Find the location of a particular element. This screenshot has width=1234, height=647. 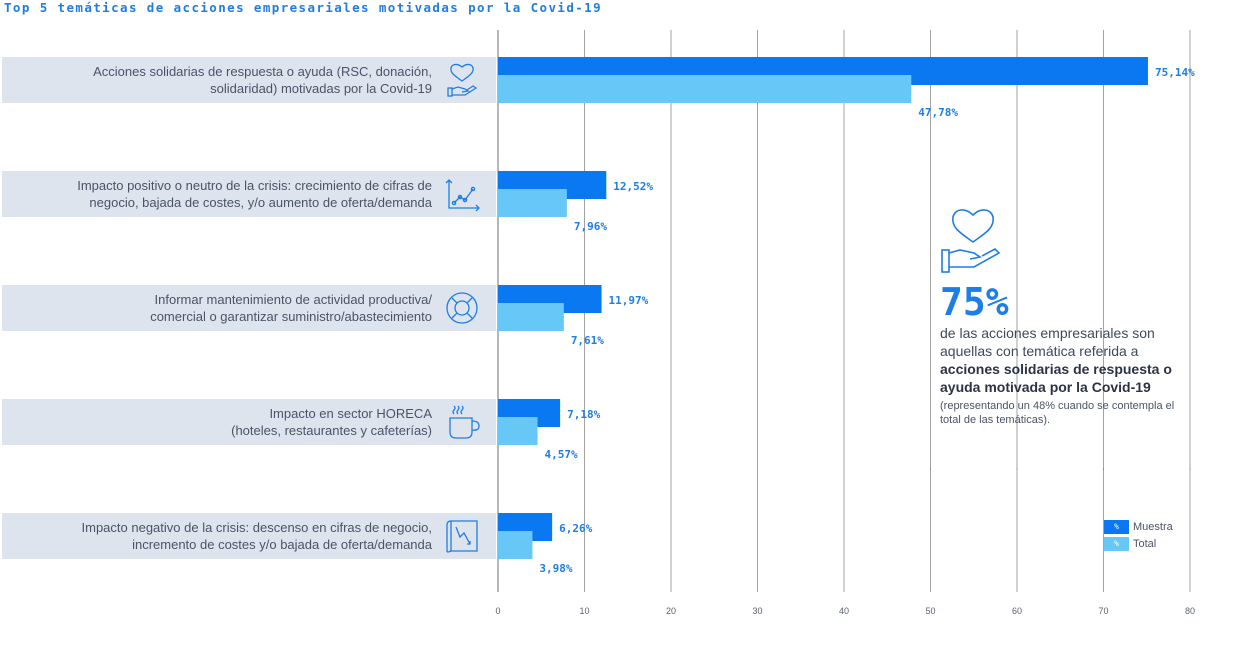

value-label-total: 47,78% is located at coordinates (938, 112).